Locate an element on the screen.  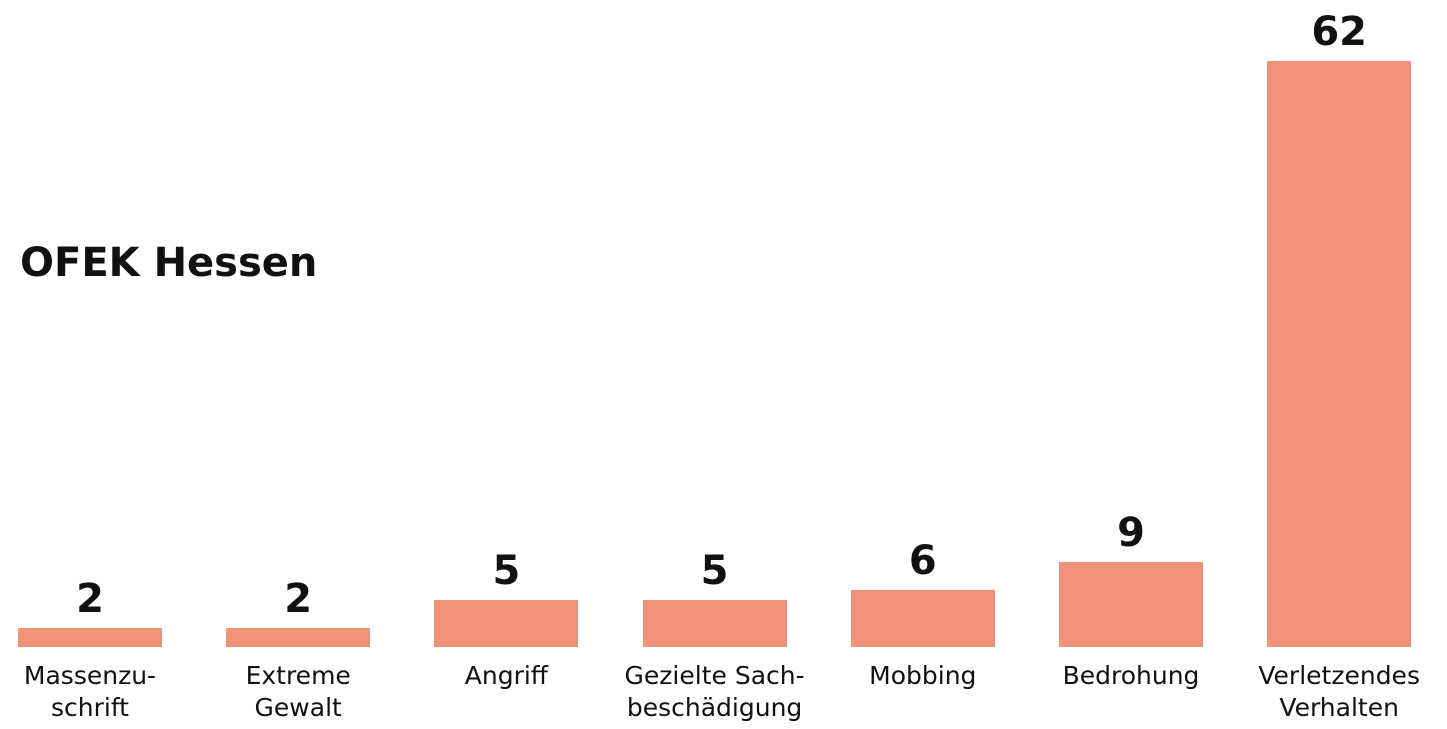
x-tick-label: Verletzendes Verhalten is located at coordinates (1339, 691).